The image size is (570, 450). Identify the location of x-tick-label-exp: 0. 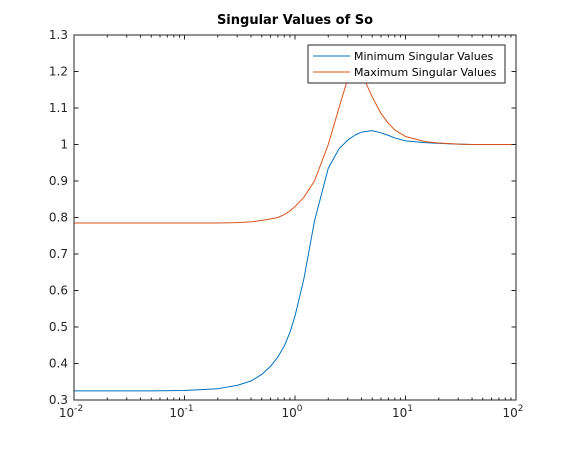
(300, 409).